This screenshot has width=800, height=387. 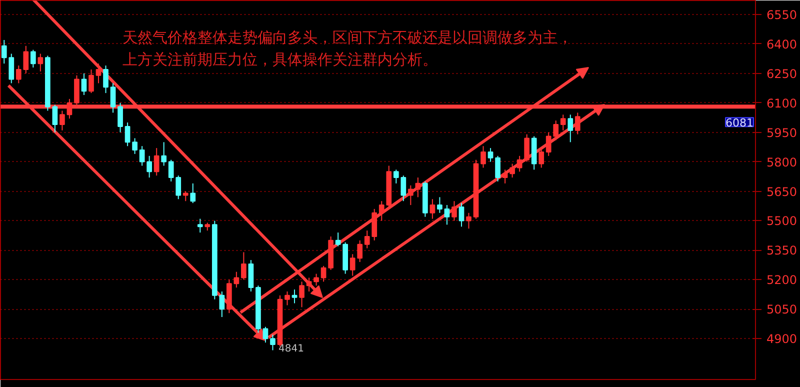 I want to click on annotation: 天然气价格整体走势偏向多头，区间下方不破还是以回调做多为主，, so click(x=347, y=37).